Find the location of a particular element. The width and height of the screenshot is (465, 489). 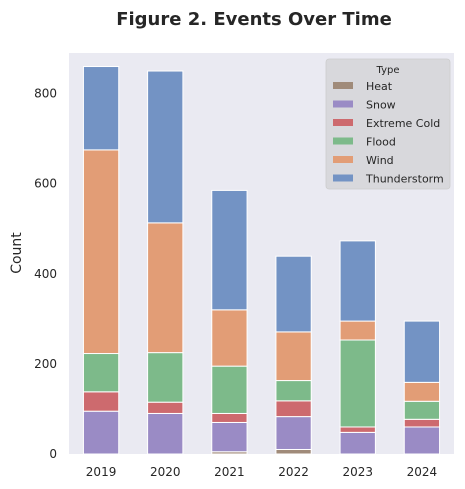

legend-swatch-snow is located at coordinates (343, 104).